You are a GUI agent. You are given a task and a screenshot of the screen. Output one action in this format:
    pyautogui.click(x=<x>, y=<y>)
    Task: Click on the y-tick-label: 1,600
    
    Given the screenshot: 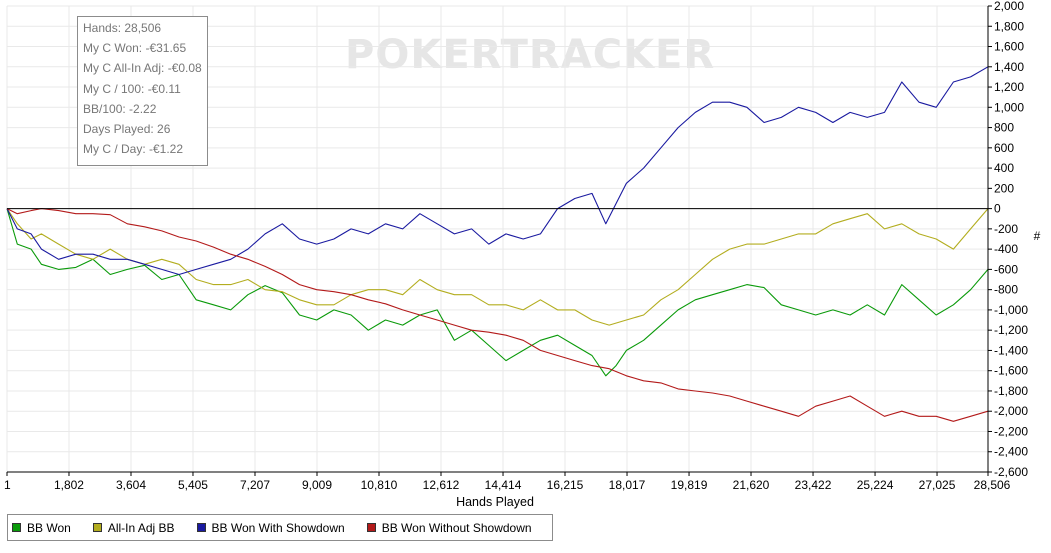 What is the action you would take?
    pyautogui.click(x=1009, y=47)
    